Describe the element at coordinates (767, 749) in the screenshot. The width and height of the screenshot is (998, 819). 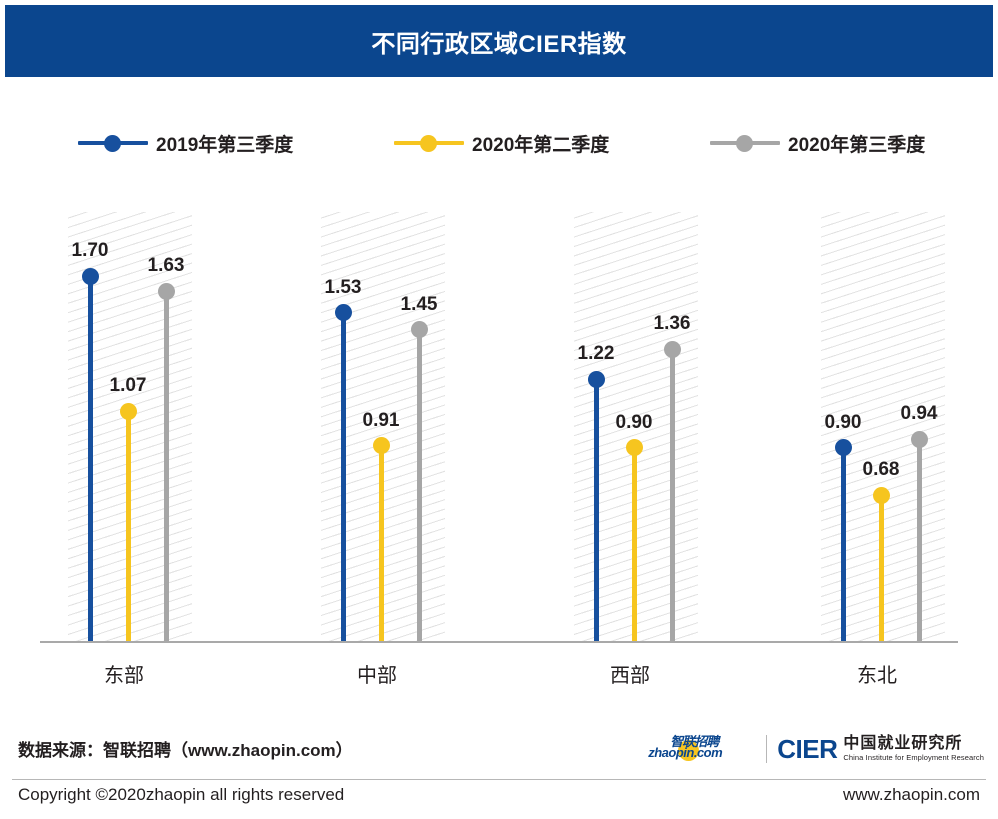
I see `logo-divider` at that location.